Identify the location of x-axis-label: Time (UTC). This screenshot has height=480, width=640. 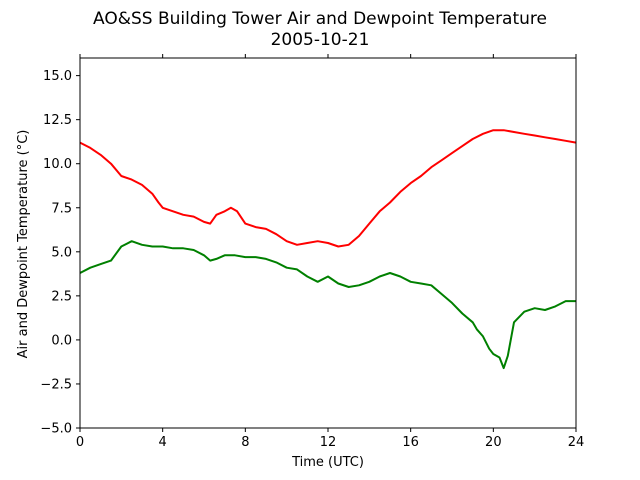
(327, 462).